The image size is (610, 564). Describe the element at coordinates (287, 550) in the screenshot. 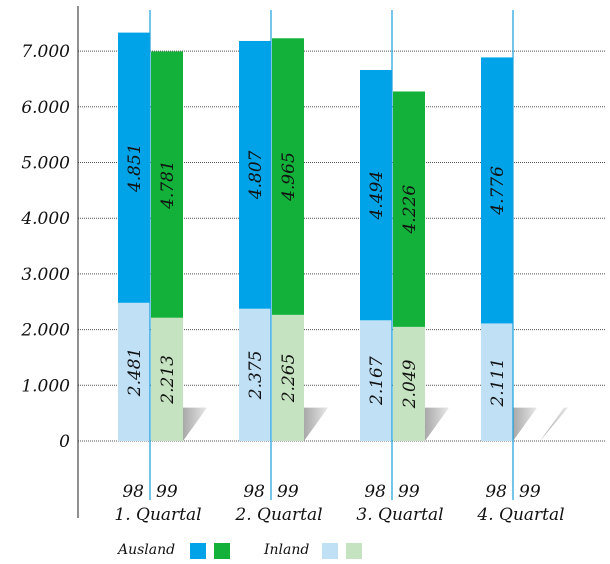

I see `legend-inland-label: Inland` at that location.